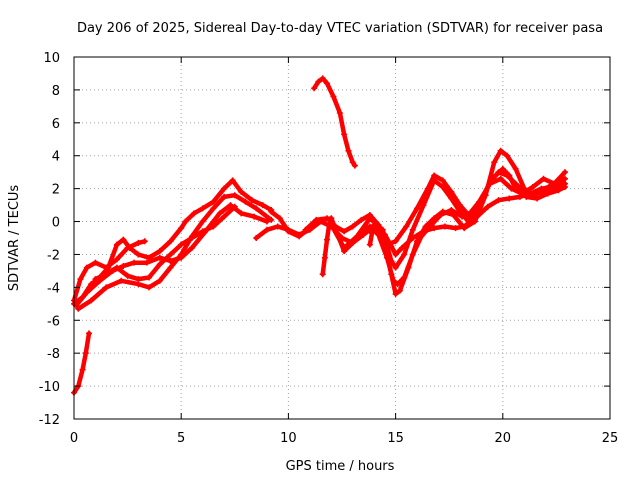 The width and height of the screenshot is (640, 480). What do you see at coordinates (395, 438) in the screenshot?
I see `x-tick-label: 15` at bounding box center [395, 438].